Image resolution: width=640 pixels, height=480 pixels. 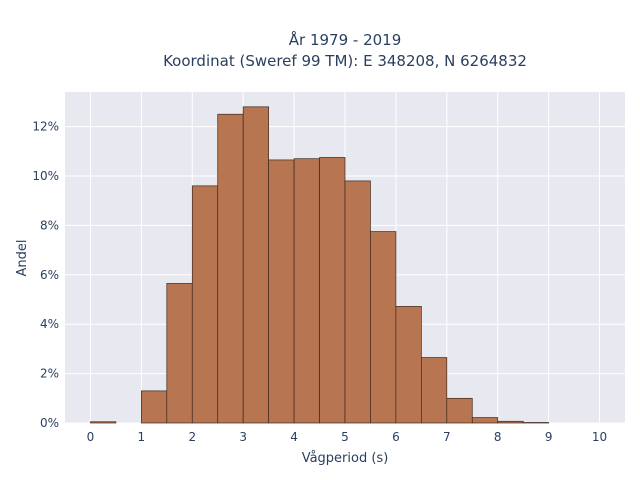 I want to click on x-tick-labels: 0 1 2 3 4 5 6 7 8 9 10, so click(x=347, y=437).